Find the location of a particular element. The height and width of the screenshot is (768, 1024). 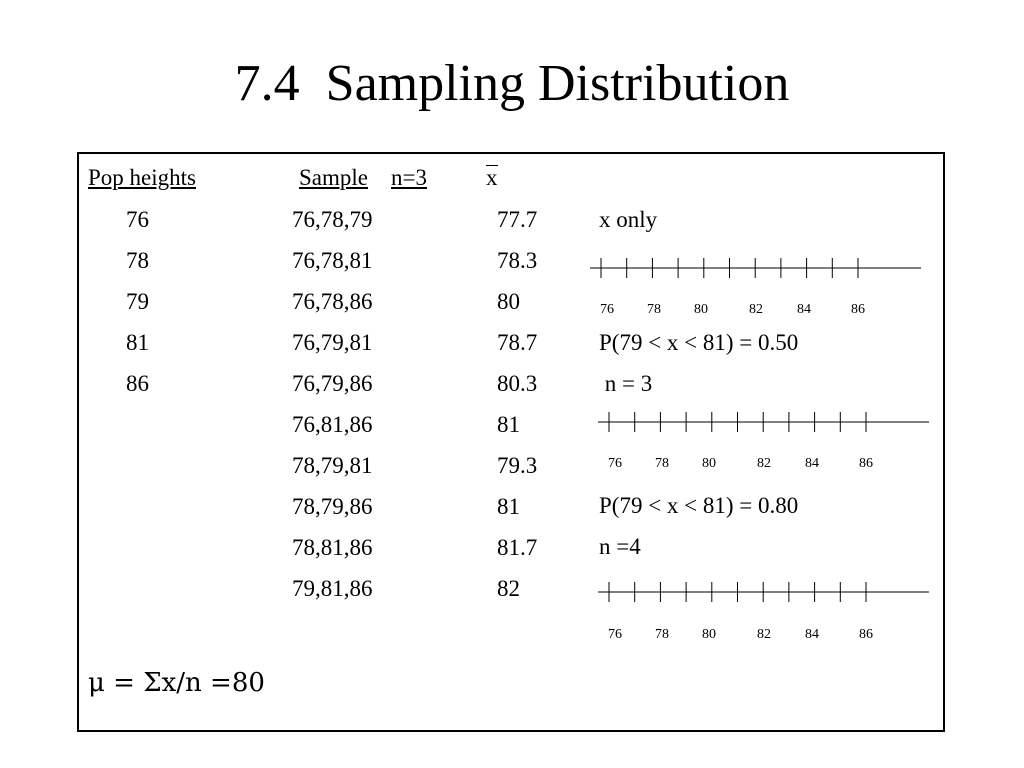

sample-mean: 78.3 is located at coordinates (517, 260).